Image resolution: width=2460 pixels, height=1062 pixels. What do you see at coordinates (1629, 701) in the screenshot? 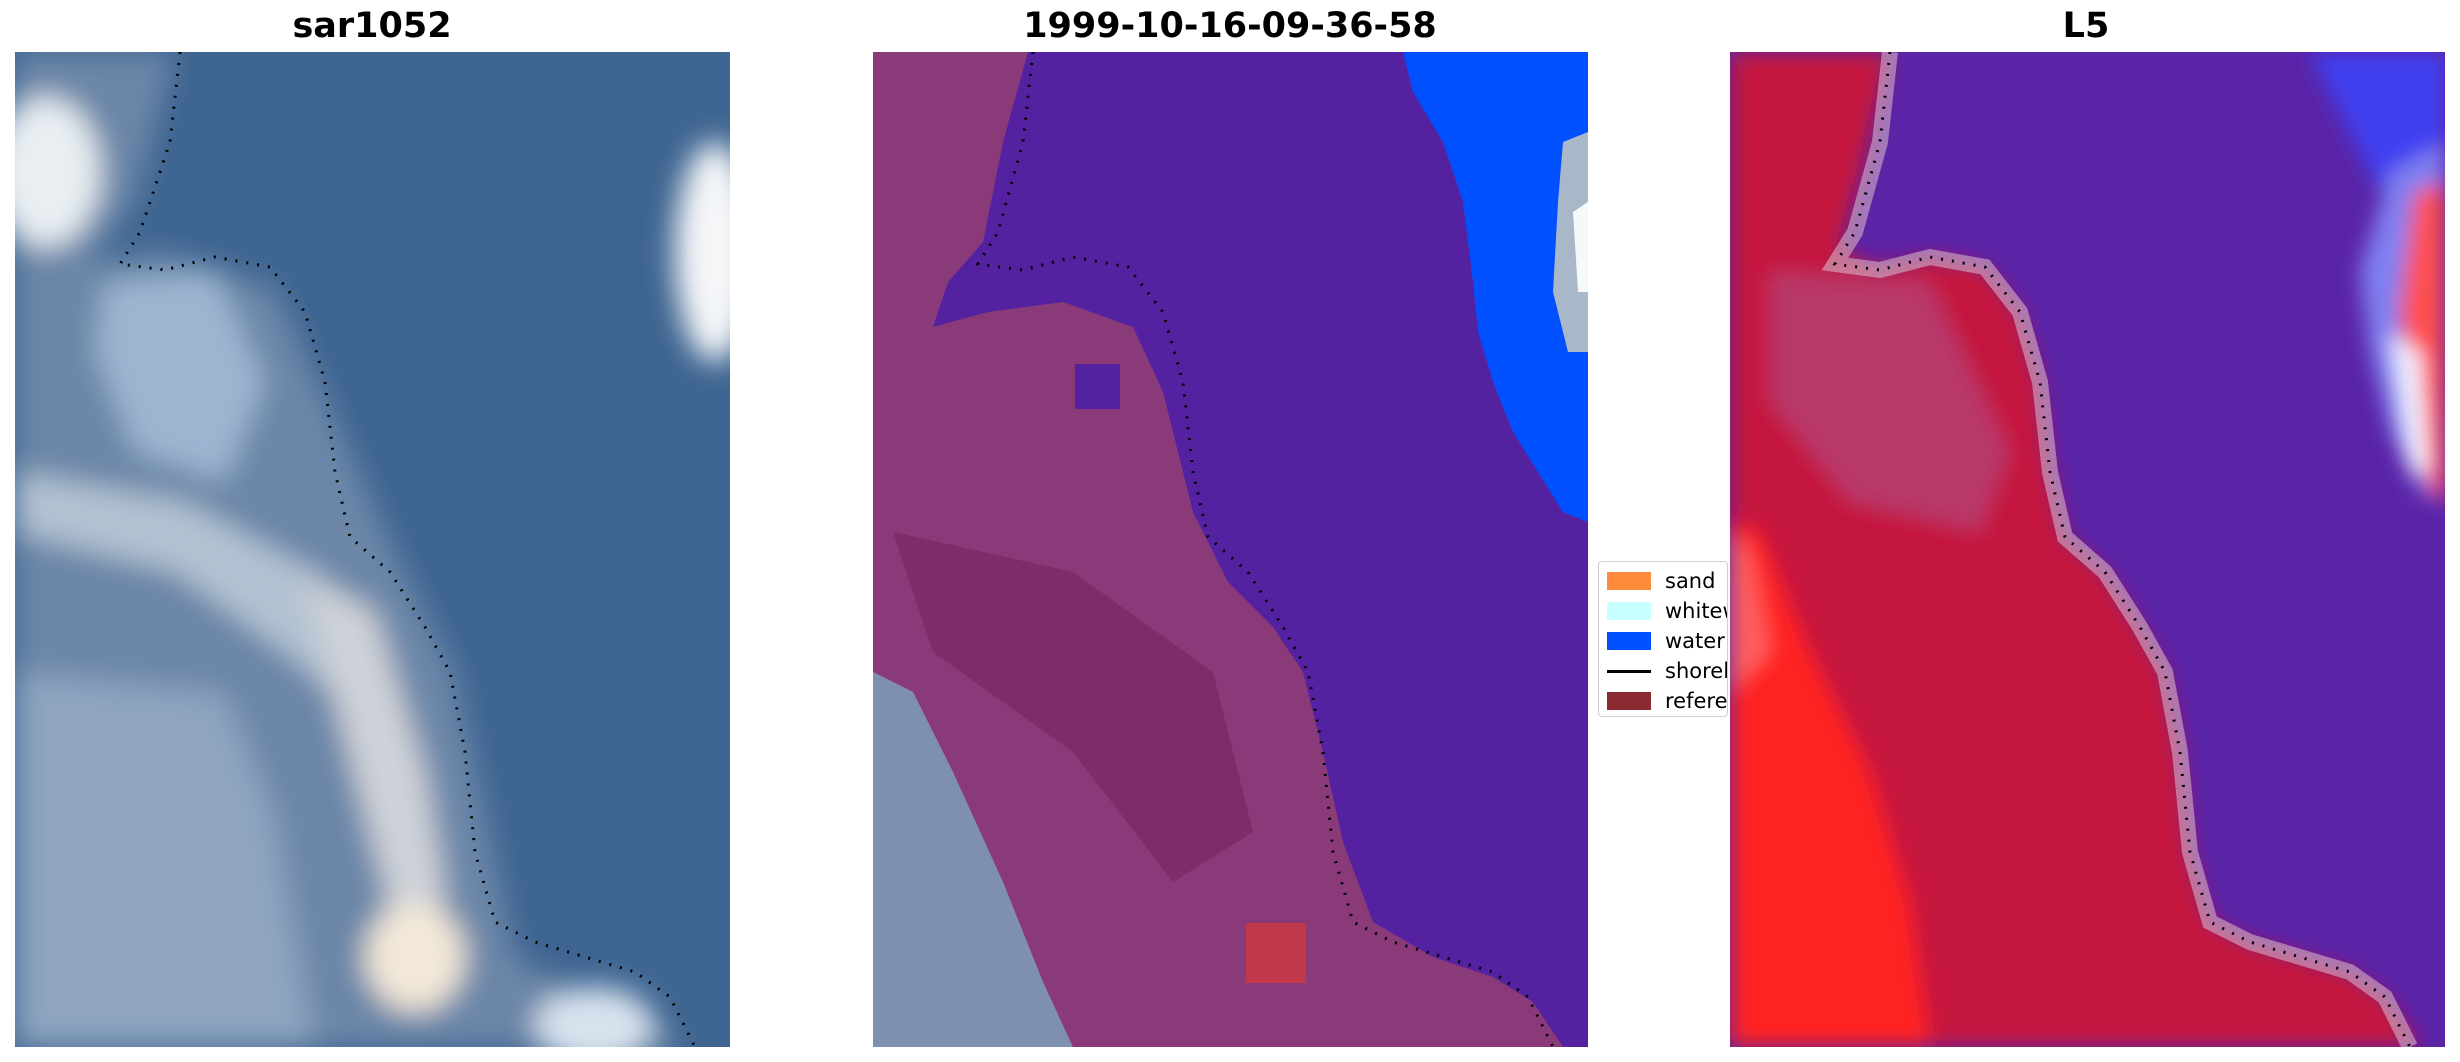
I see `reference-swatch` at bounding box center [1629, 701].